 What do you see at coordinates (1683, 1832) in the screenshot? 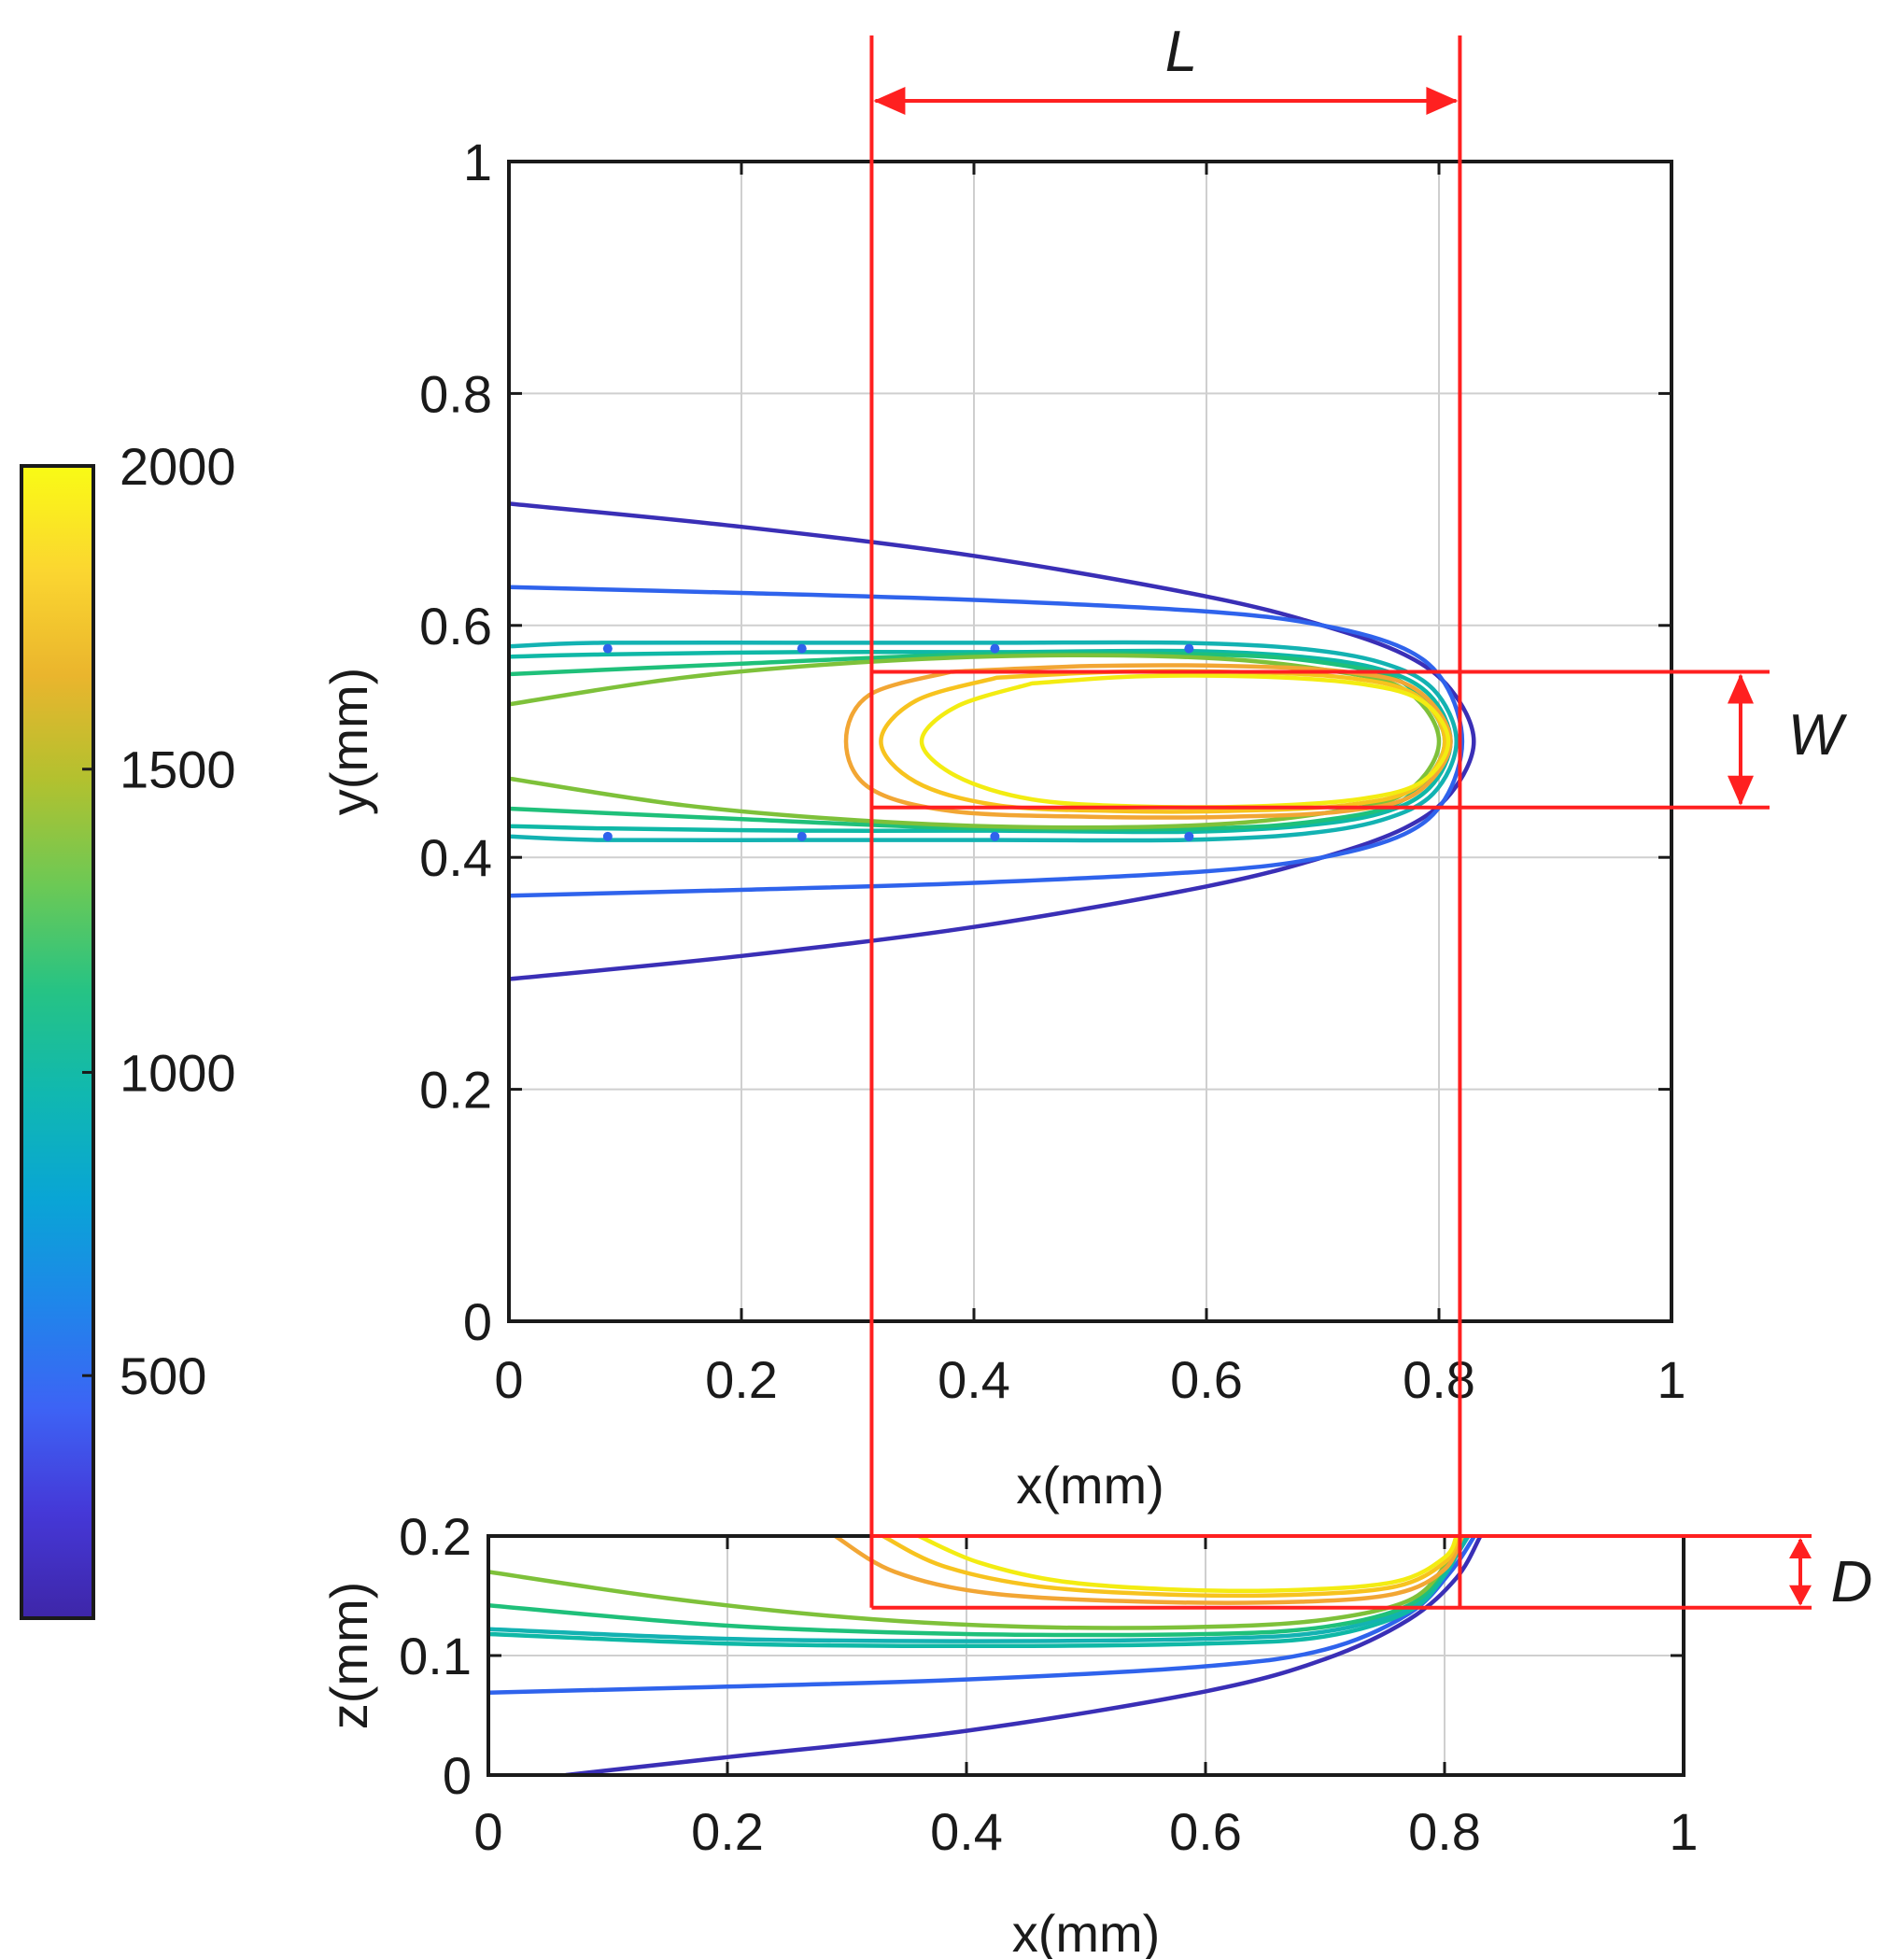
I see `side-x-tick-label: 1` at bounding box center [1683, 1832].